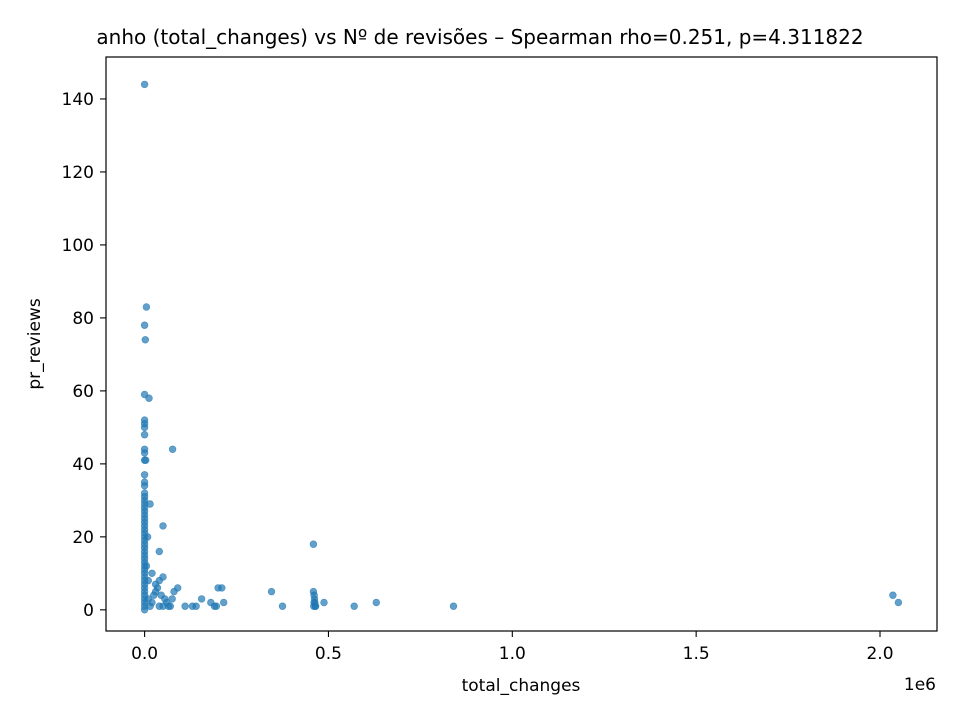  What do you see at coordinates (35, 344) in the screenshot?
I see `y-axis-label: pr_reviews` at bounding box center [35, 344].